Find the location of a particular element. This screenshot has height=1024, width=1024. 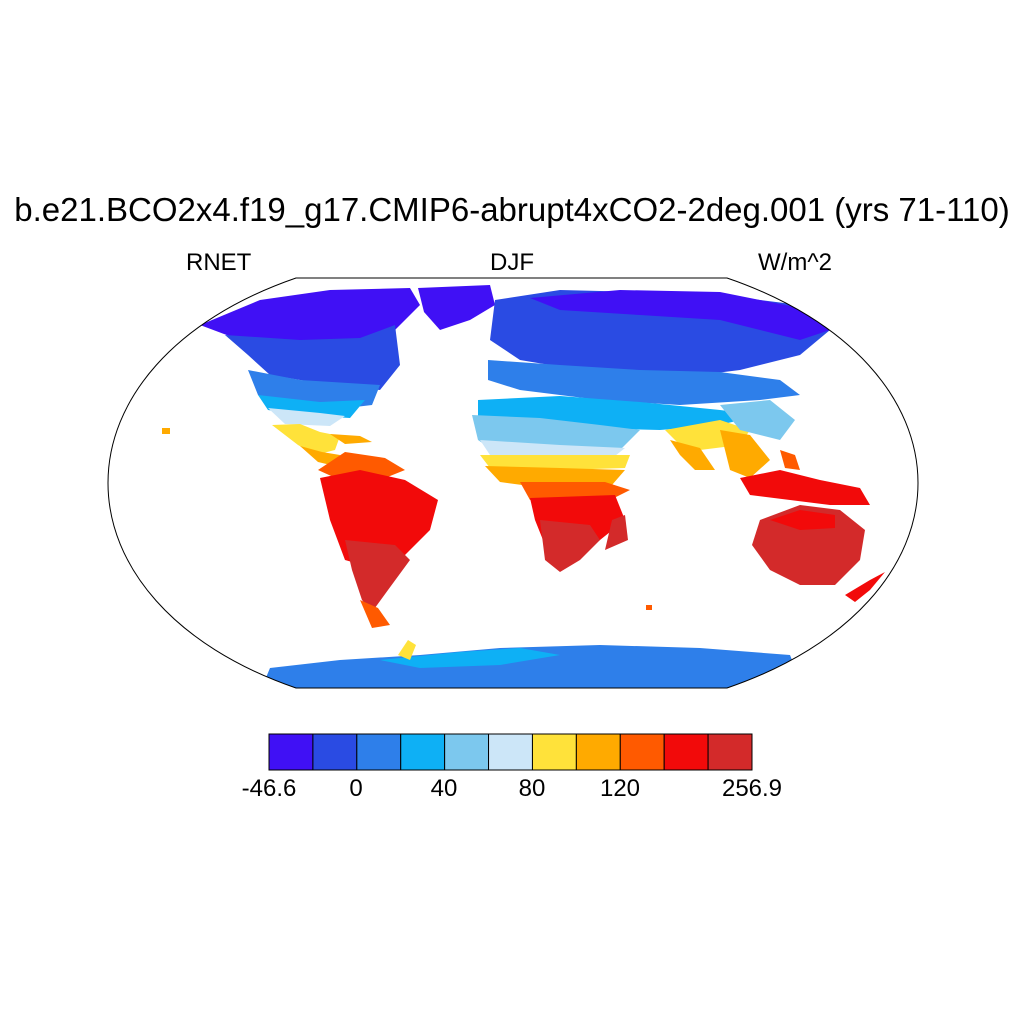

se-asia is located at coordinates (745, 454).